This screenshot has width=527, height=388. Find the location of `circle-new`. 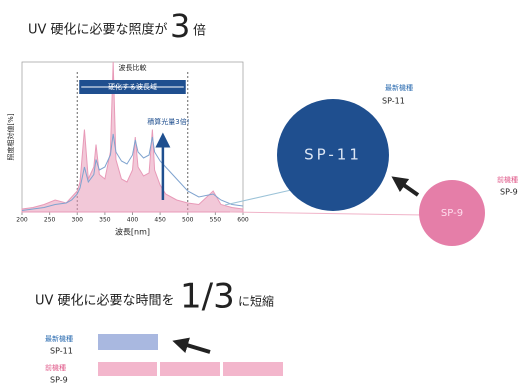

circle-new is located at coordinates (333, 155).